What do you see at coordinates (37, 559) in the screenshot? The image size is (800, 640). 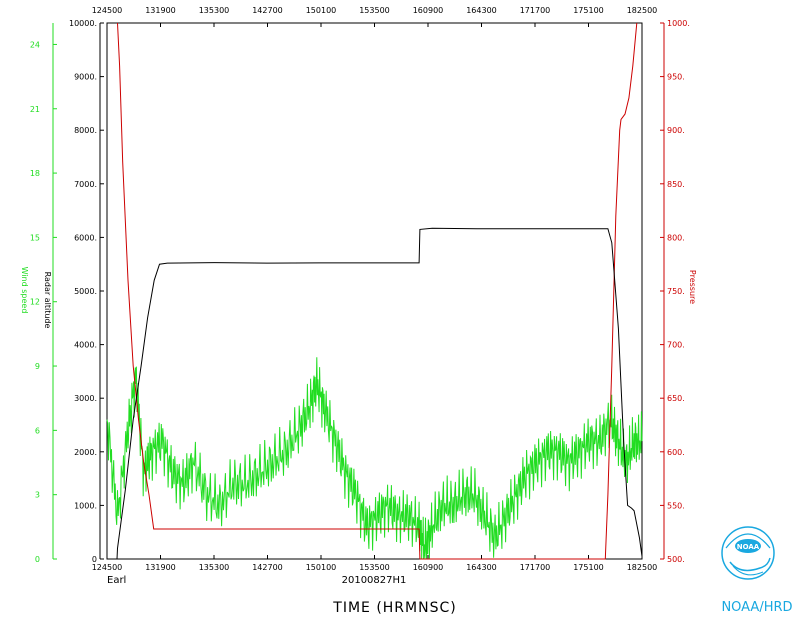 I see `wind-tick-label: 0` at bounding box center [37, 559].